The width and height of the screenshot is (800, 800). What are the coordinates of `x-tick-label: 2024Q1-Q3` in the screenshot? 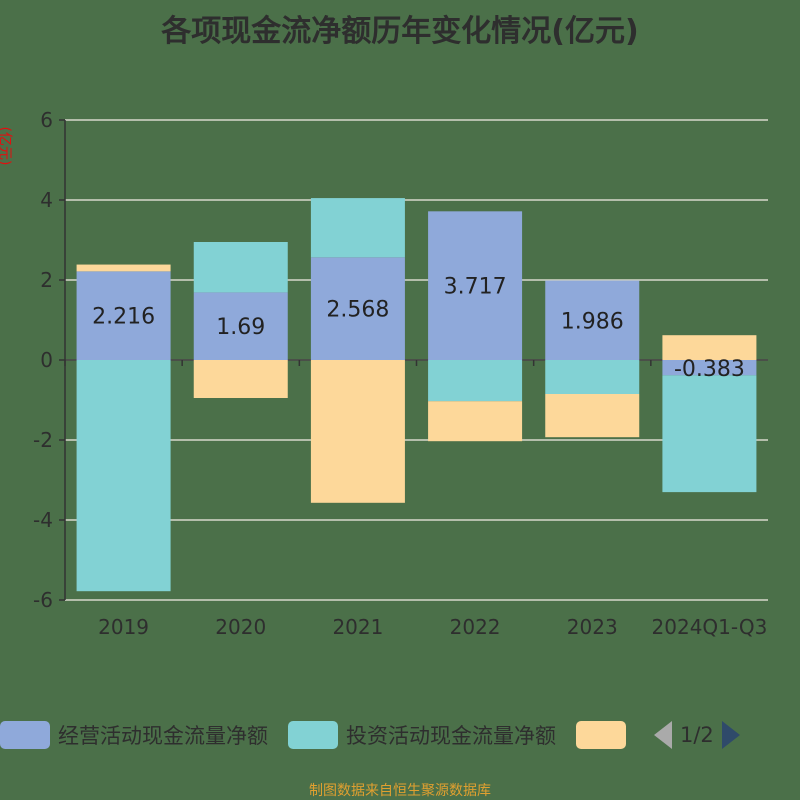 It's located at (710, 627).